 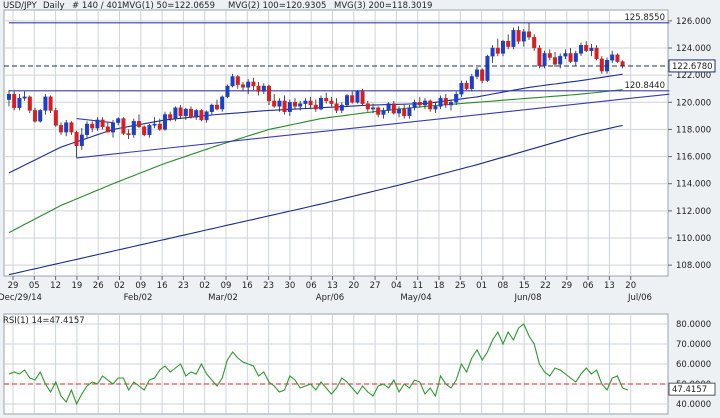 I want to click on date-month-label: Jul/06, so click(x=639, y=298).